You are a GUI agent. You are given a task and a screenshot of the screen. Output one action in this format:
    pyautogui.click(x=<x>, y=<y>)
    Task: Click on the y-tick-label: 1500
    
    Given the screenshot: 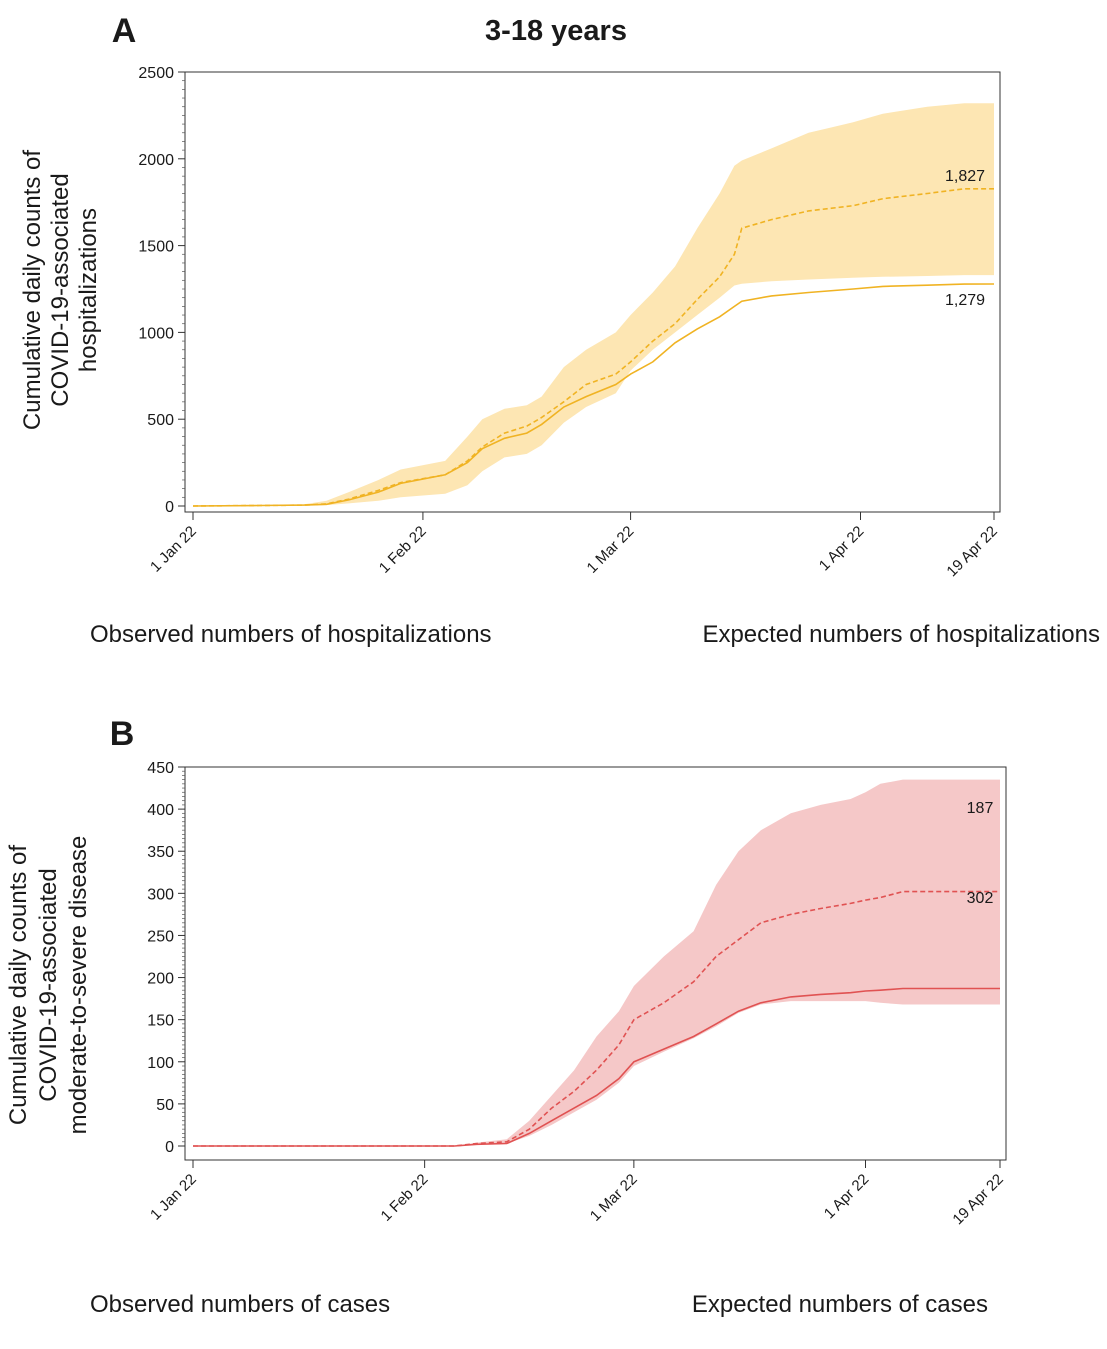 What is the action you would take?
    pyautogui.click(x=156, y=247)
    